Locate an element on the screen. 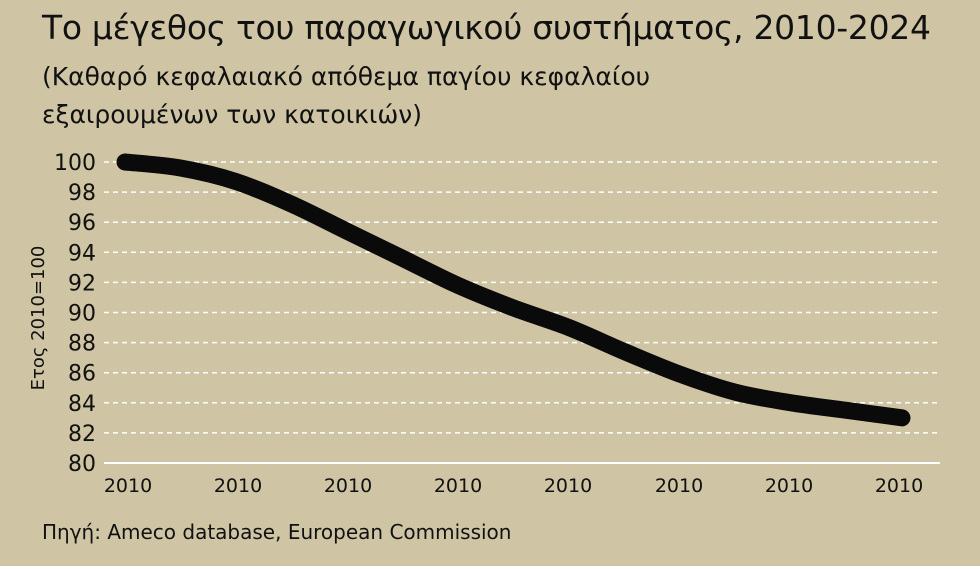  y-tick-labels: 100 98 96 94 92 90 88 86 84 82 80 is located at coordinates (75, 314).